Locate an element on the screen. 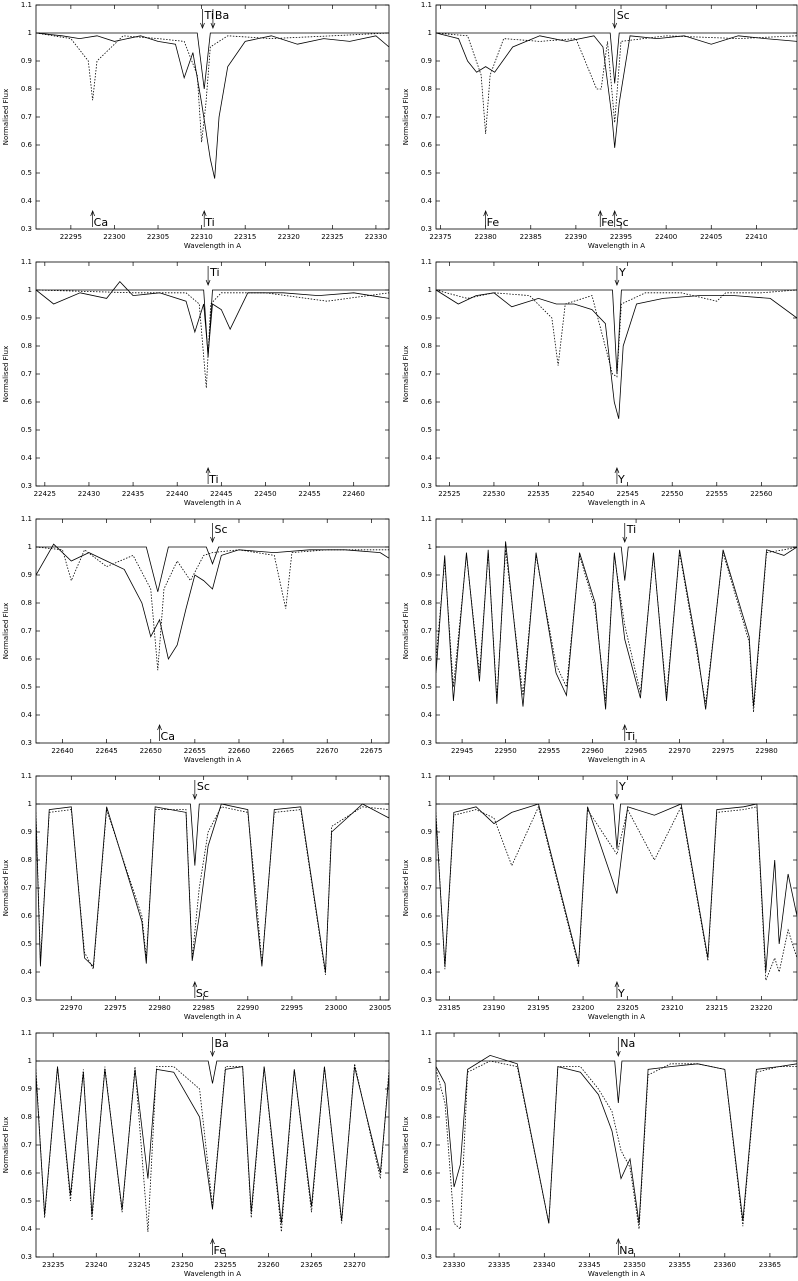  element-label: Ca is located at coordinates (101, 222).